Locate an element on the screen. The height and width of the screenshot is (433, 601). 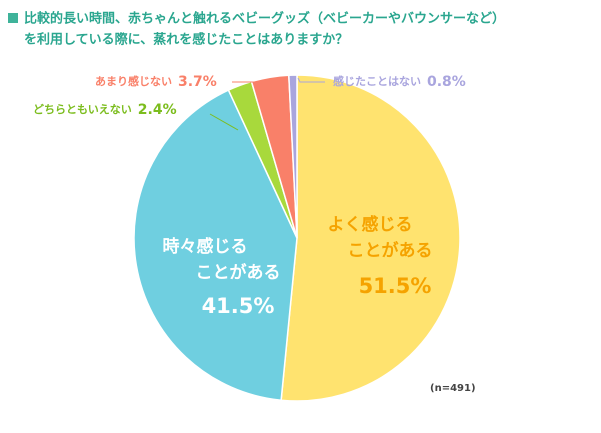
value-label: 41.5% is located at coordinates (238, 306).